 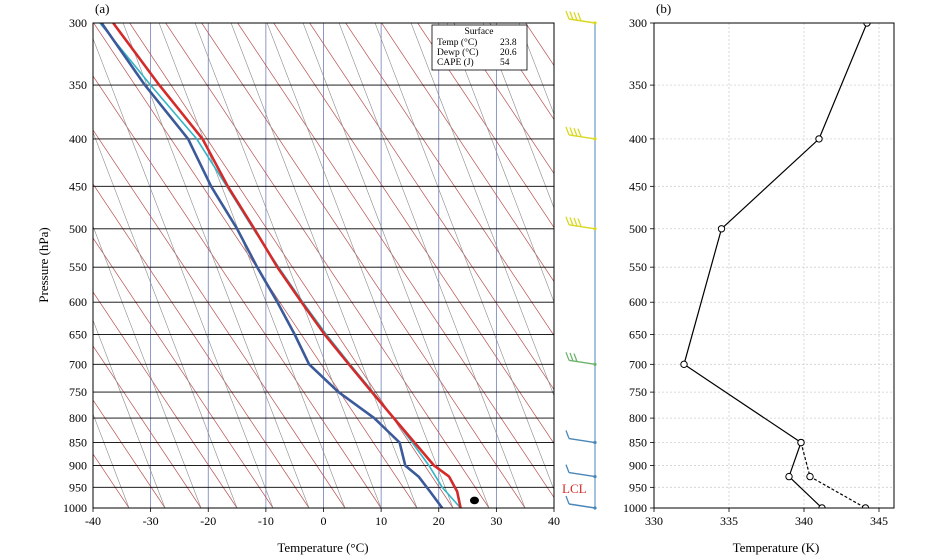 I want to click on skewt-y-tick-label: 300, so click(x=78, y=23).